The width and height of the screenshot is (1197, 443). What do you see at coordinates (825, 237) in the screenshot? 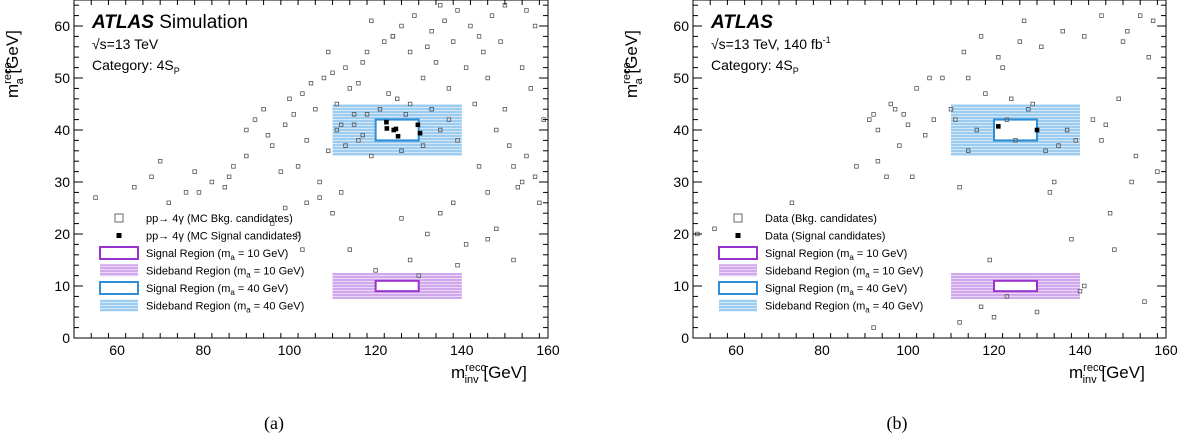
I see `legend-label-text: Data (Signal candidates)` at bounding box center [825, 237].